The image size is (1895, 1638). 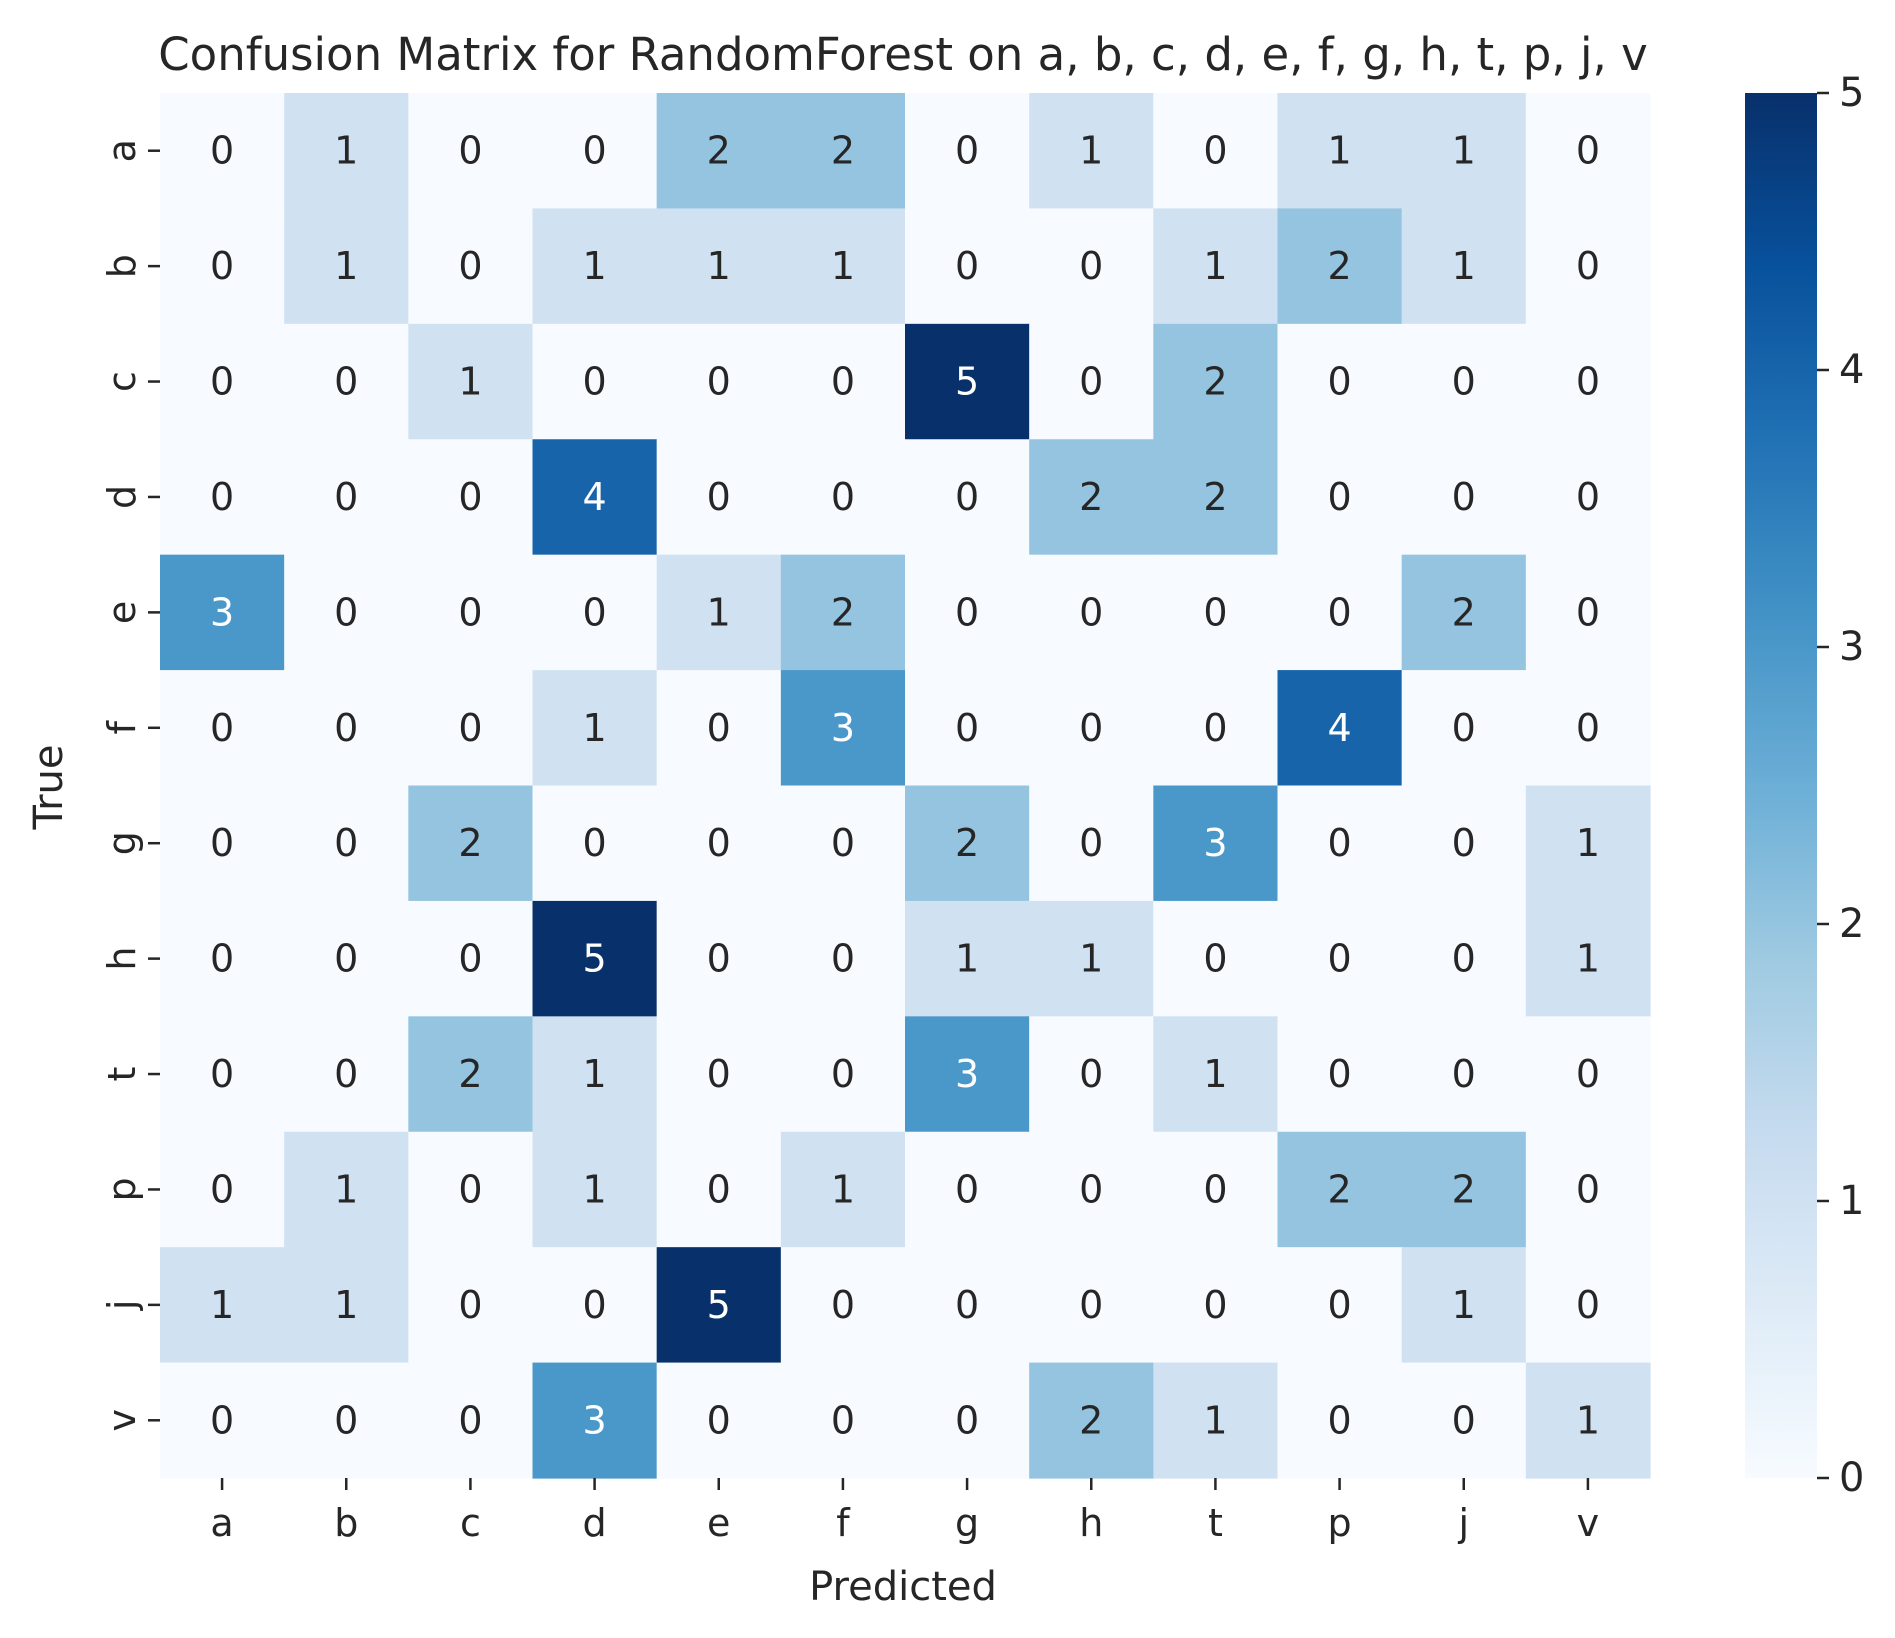 I want to click on heatmap-cell-h-g, so click(x=967, y=958).